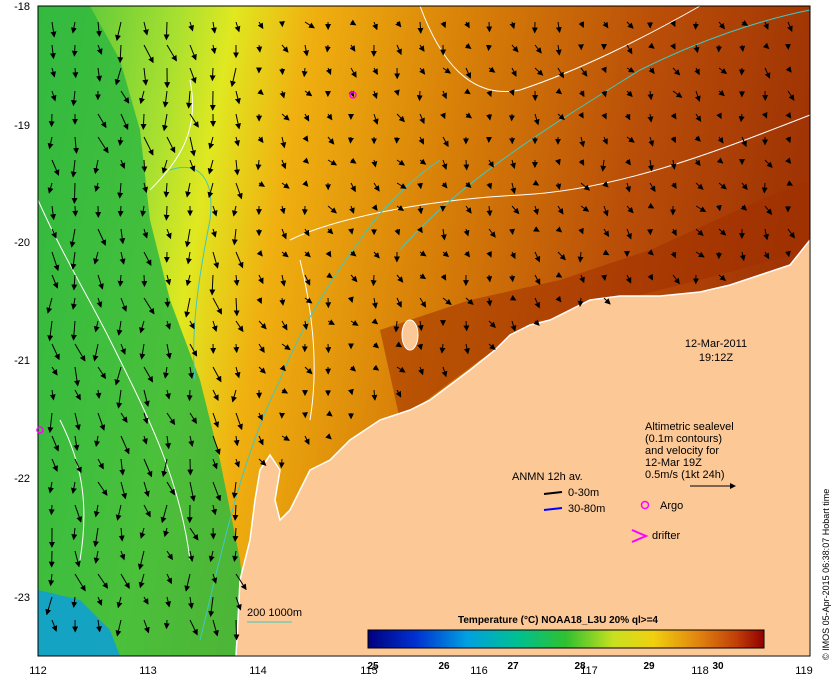  I want to click on colorbar-tick: 26, so click(444, 666).